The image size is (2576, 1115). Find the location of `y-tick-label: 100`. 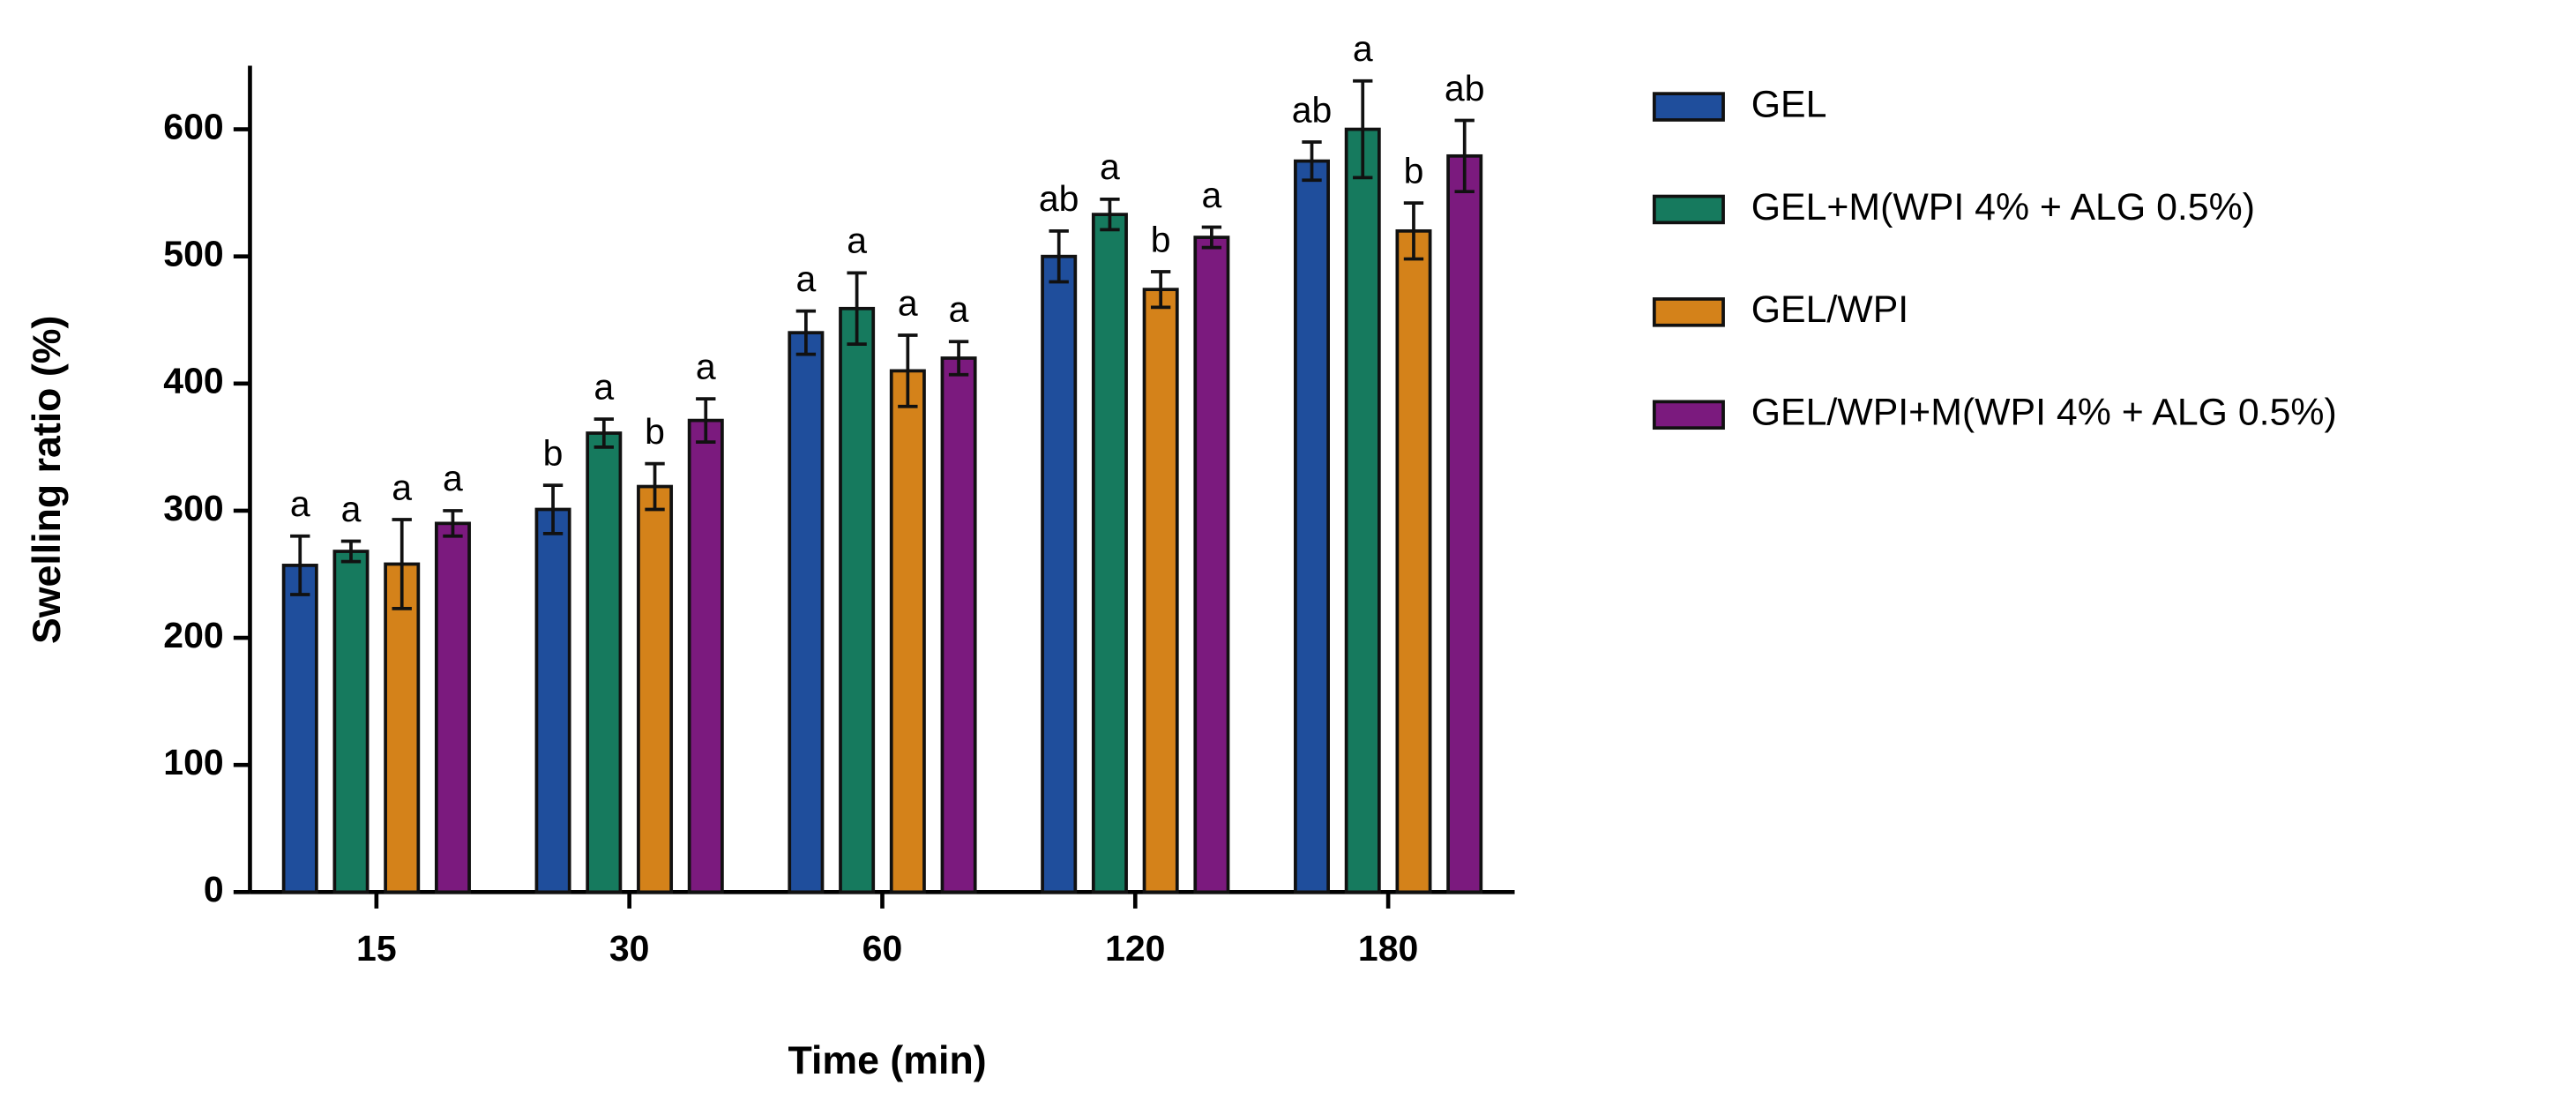

y-tick-label: 100 is located at coordinates (193, 762).